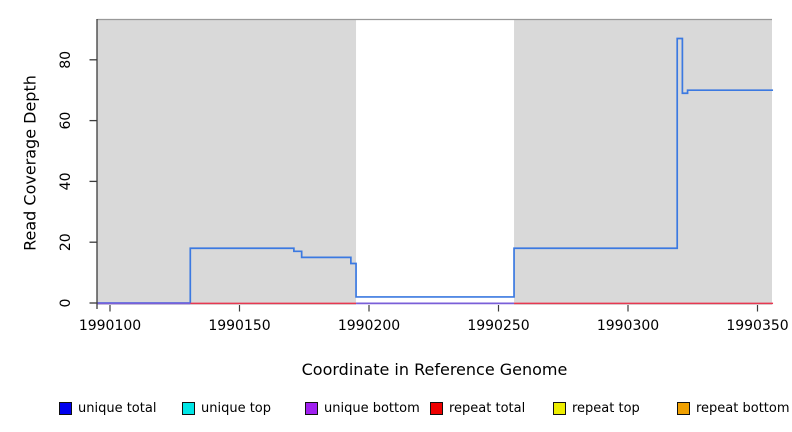 The height and width of the screenshot is (432, 792). I want to click on y-tick-label: 40, so click(66, 181).